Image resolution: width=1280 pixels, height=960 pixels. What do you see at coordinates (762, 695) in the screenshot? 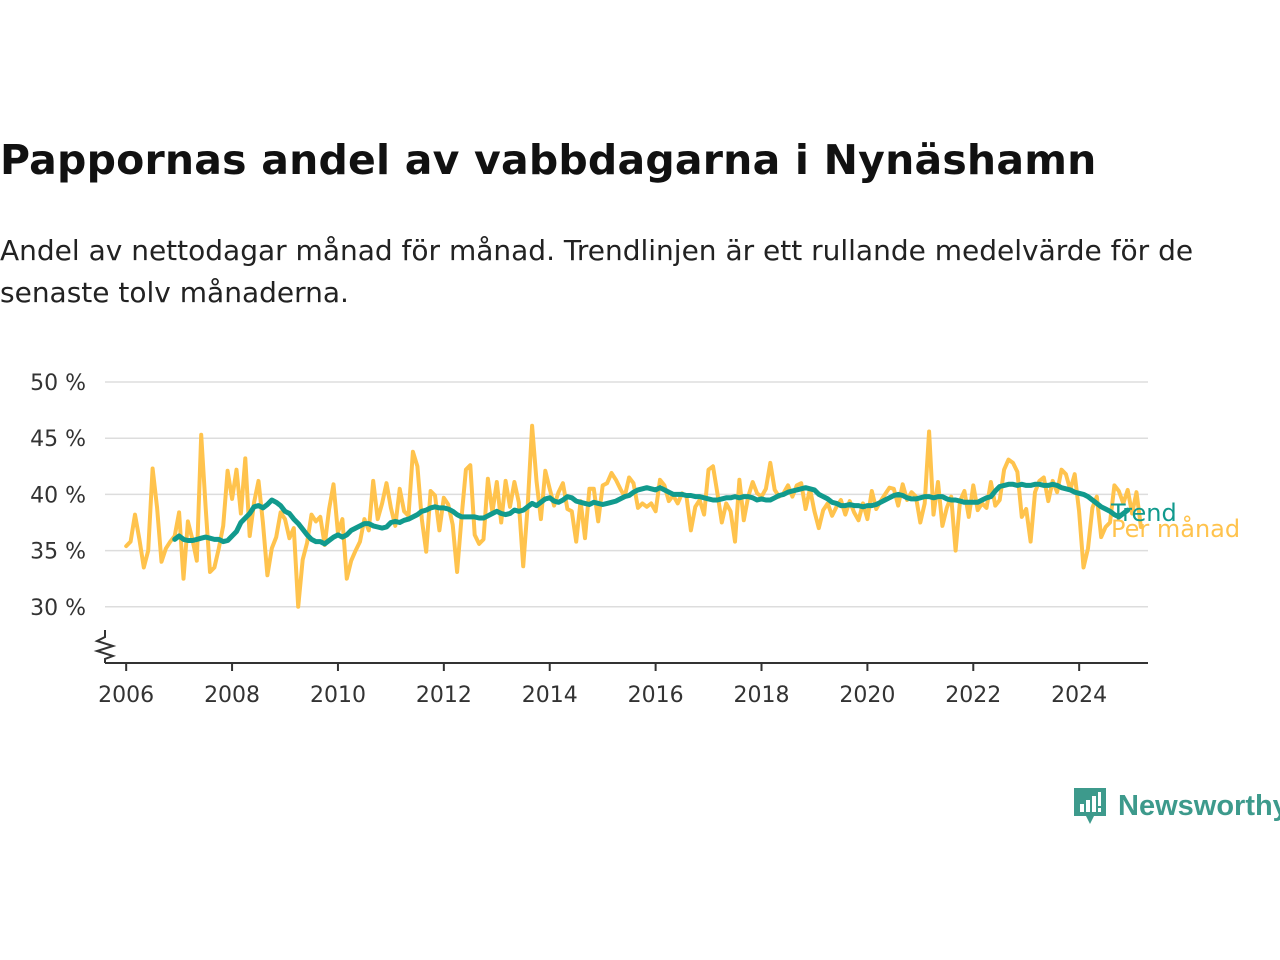
I see `x-tick-label: 2018` at bounding box center [762, 695].